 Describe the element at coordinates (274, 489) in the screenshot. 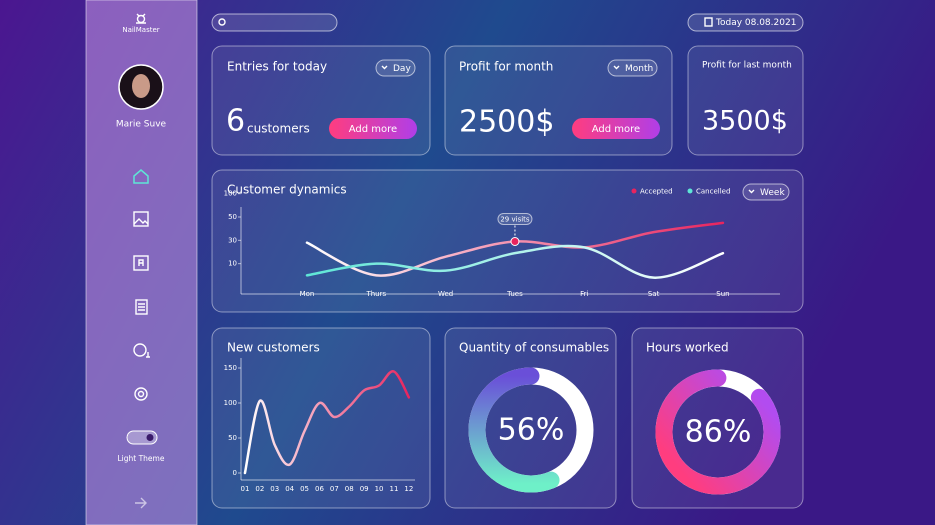

I see `x-tick-label: 03` at that location.